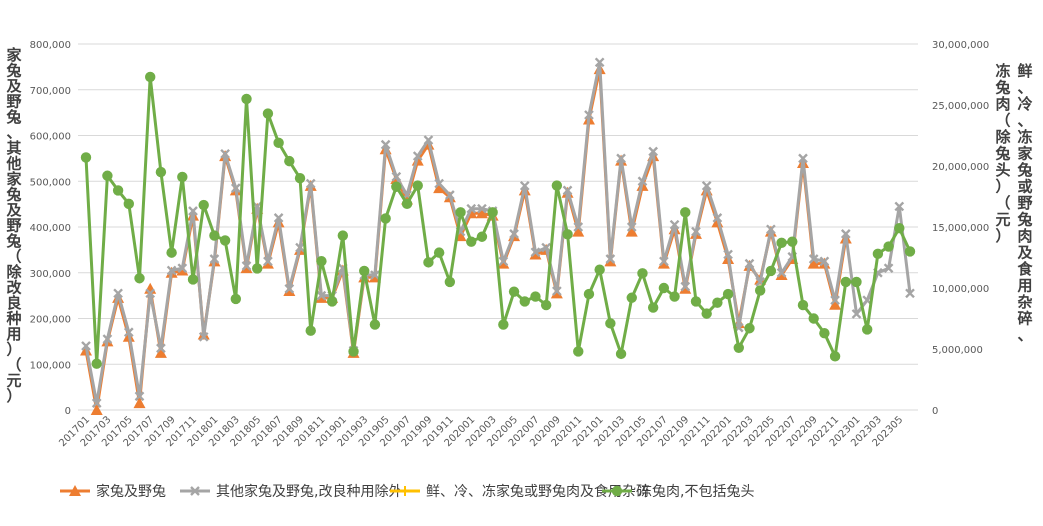  I want to click on axis-title-char: 头, so click(1002, 170).